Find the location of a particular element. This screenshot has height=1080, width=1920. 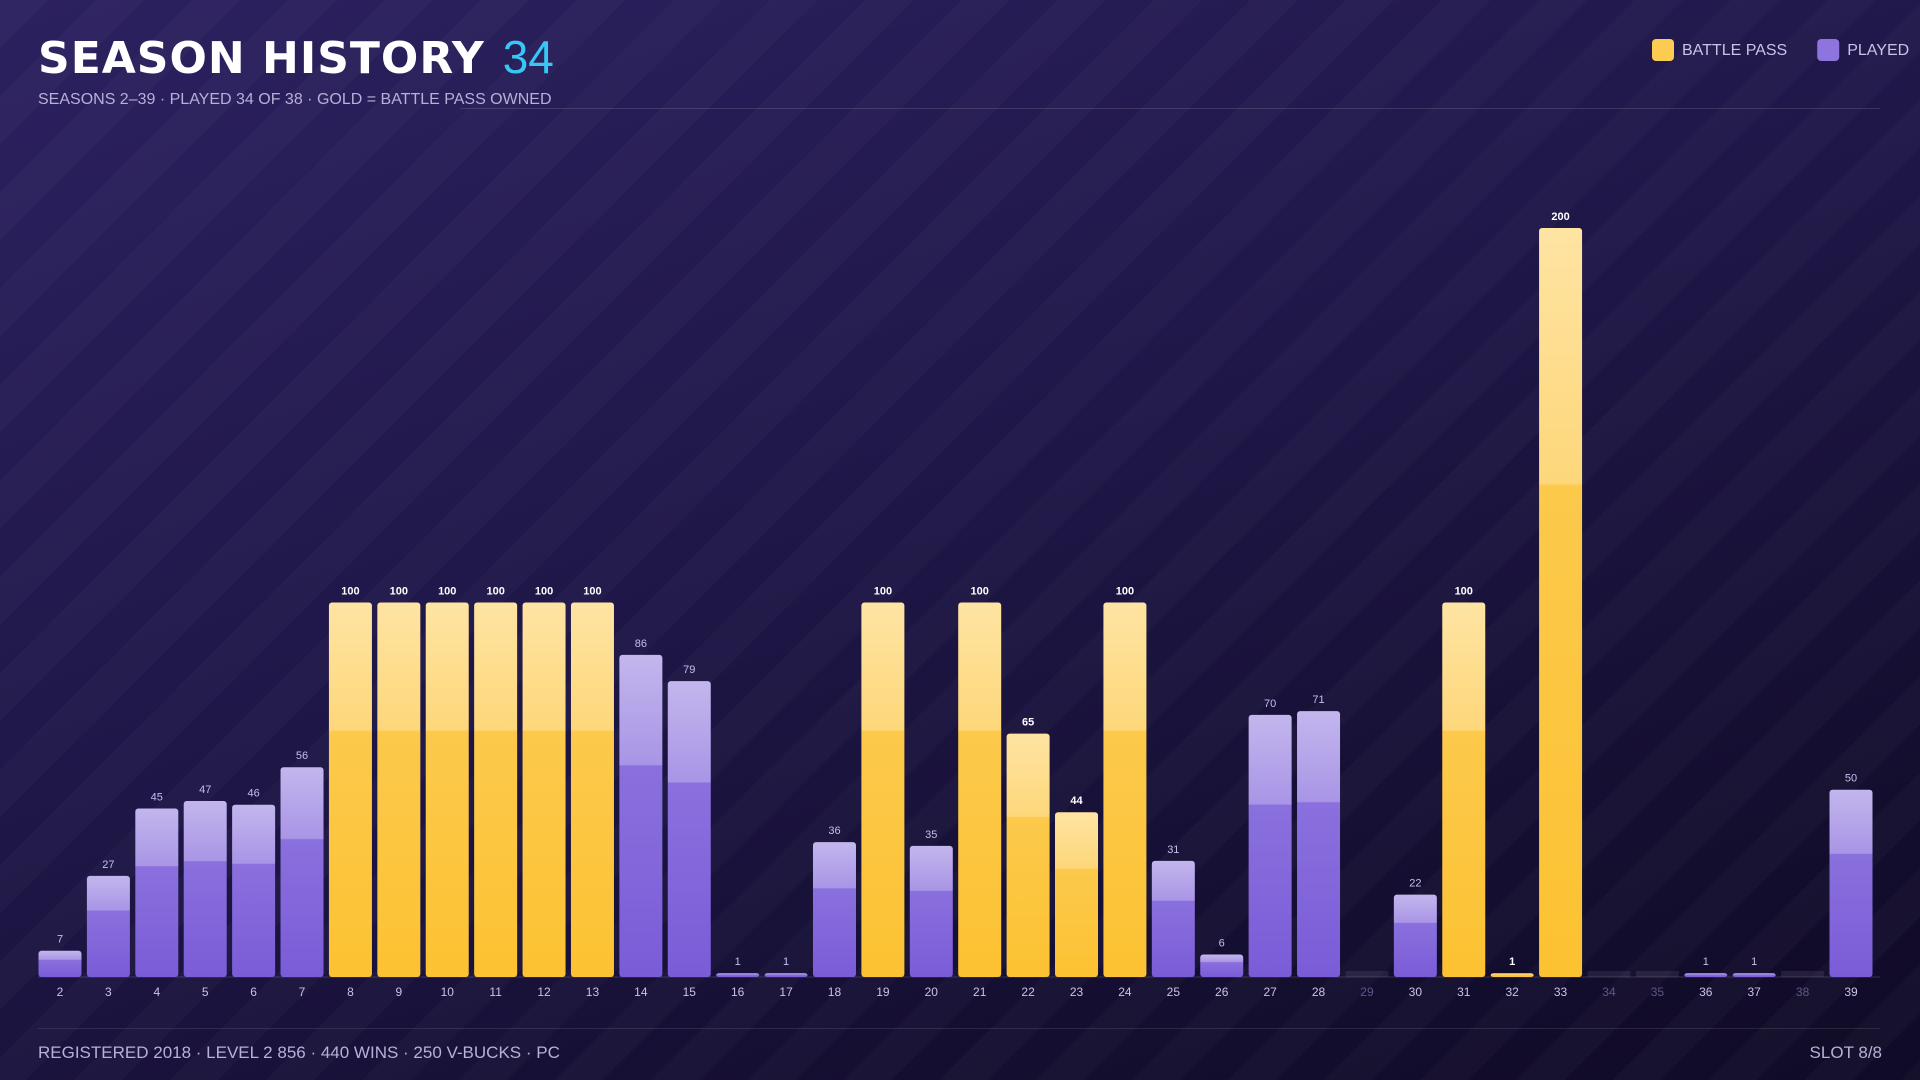

value-label: 65 is located at coordinates (1028, 722).